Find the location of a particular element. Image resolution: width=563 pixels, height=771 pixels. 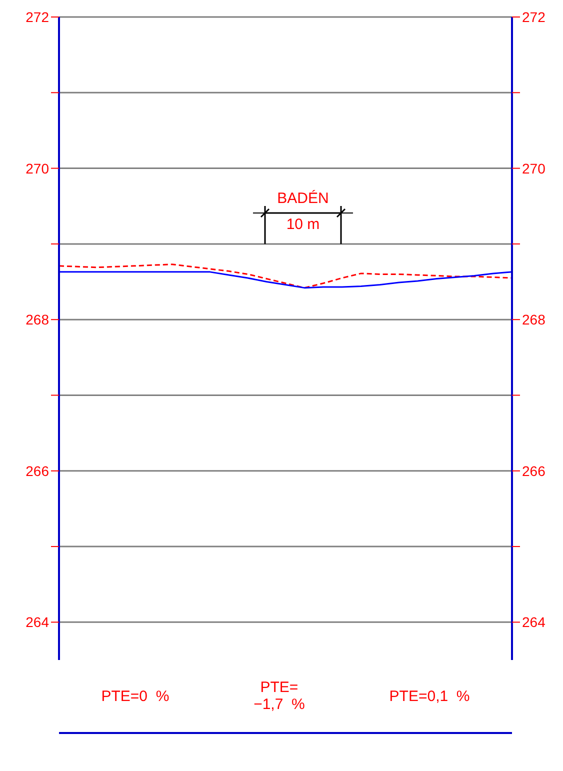

y2-tick-label: 272 is located at coordinates (534, 16).